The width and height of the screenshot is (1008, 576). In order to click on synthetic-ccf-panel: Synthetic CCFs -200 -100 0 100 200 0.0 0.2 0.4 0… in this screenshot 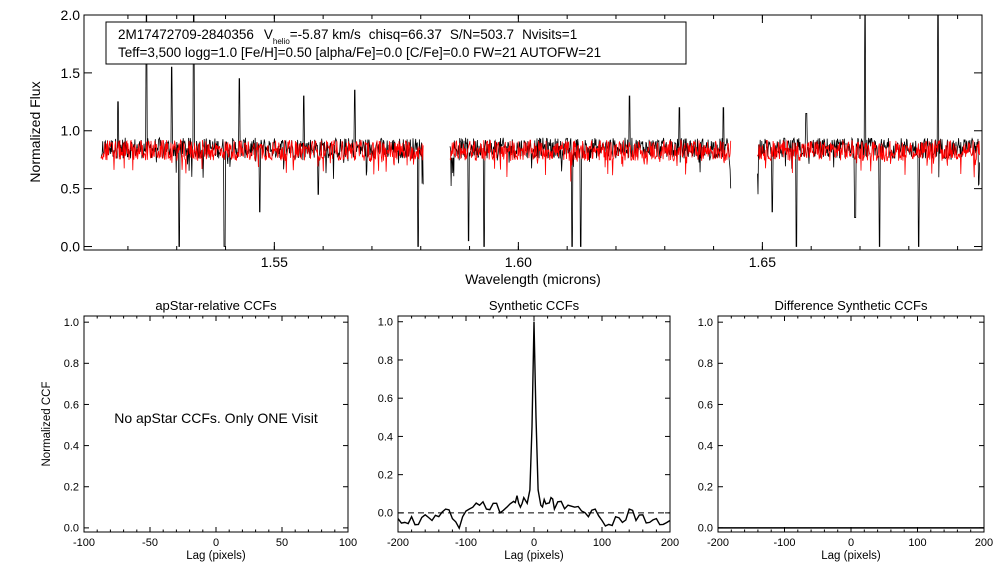, I will do `click(528, 430)`.